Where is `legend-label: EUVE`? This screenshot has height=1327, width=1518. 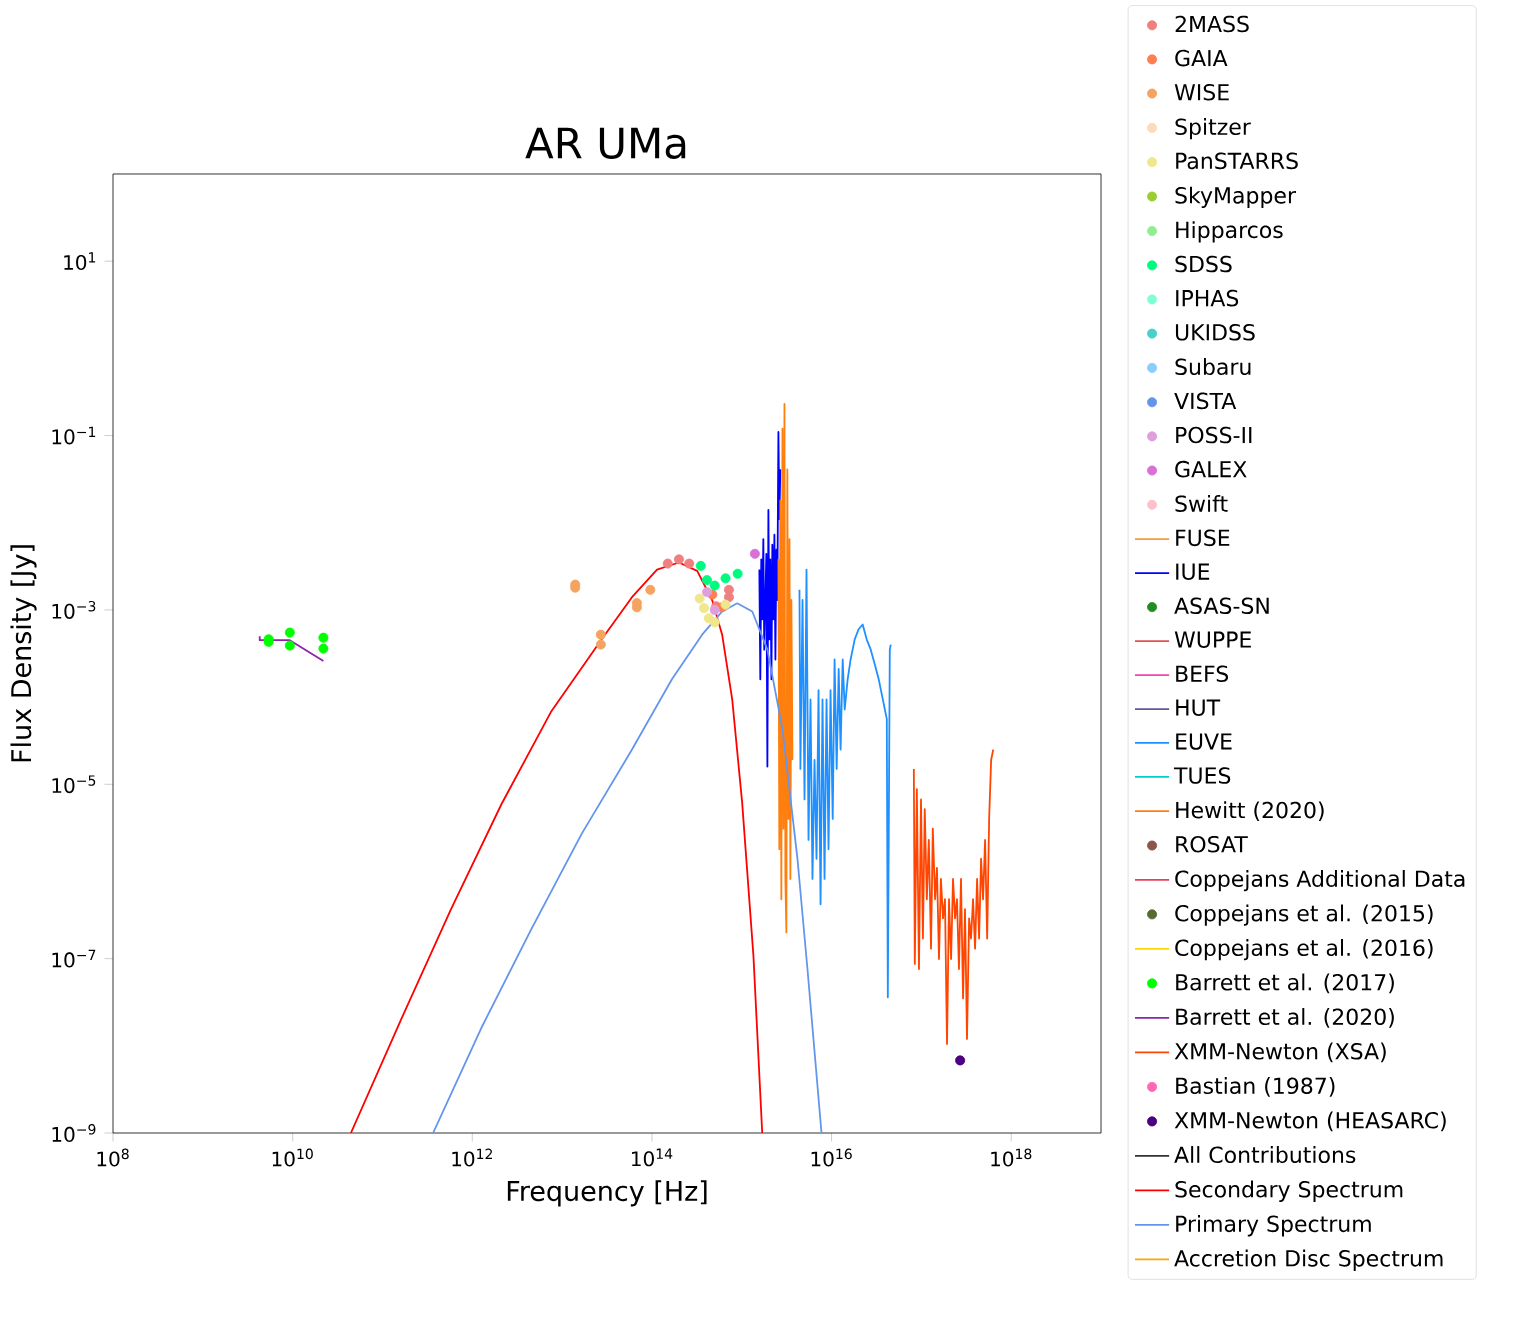
legend-label: EUVE is located at coordinates (1204, 741).